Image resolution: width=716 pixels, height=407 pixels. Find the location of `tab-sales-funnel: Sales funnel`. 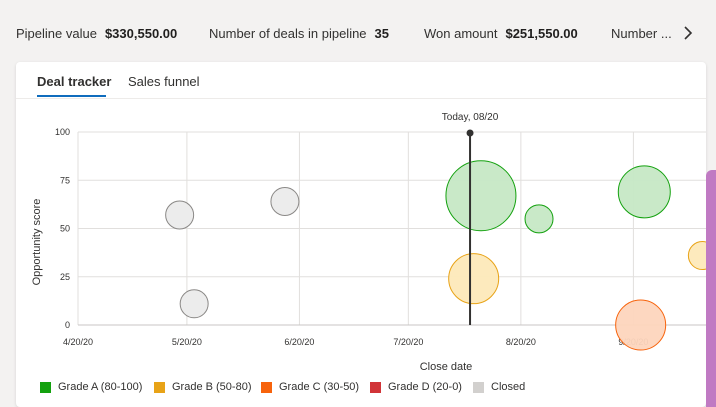

tab-sales-funnel: Sales funnel is located at coordinates (164, 81).